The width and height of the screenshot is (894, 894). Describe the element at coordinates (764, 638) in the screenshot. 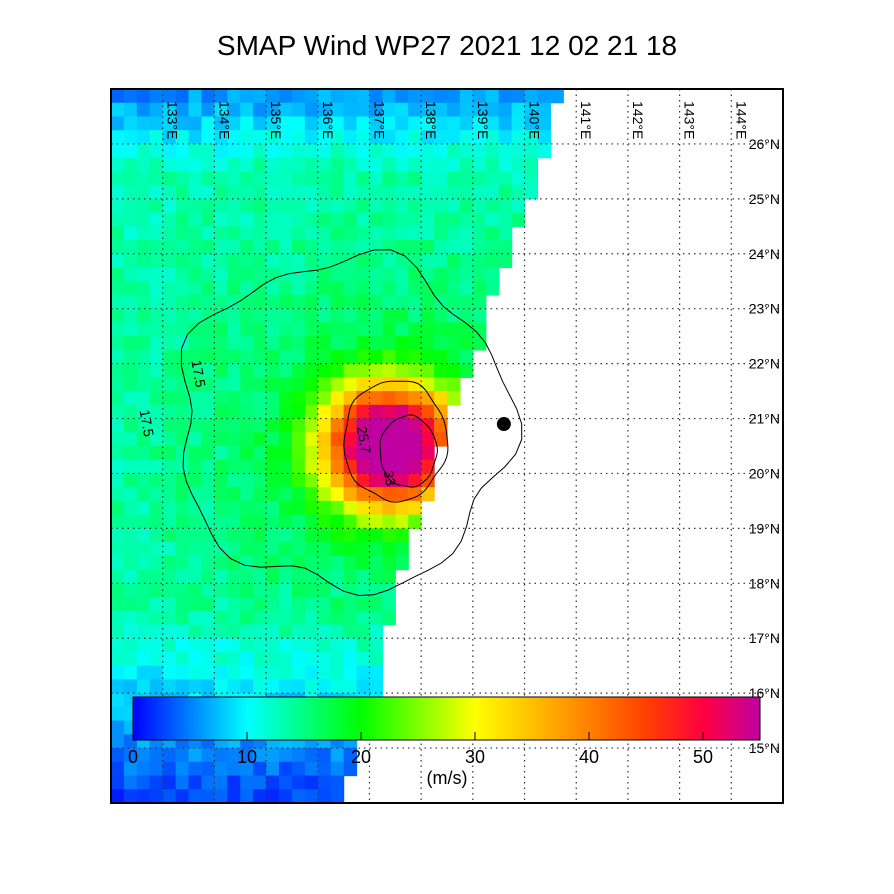

I see `lat-tick-label: 17°N` at that location.